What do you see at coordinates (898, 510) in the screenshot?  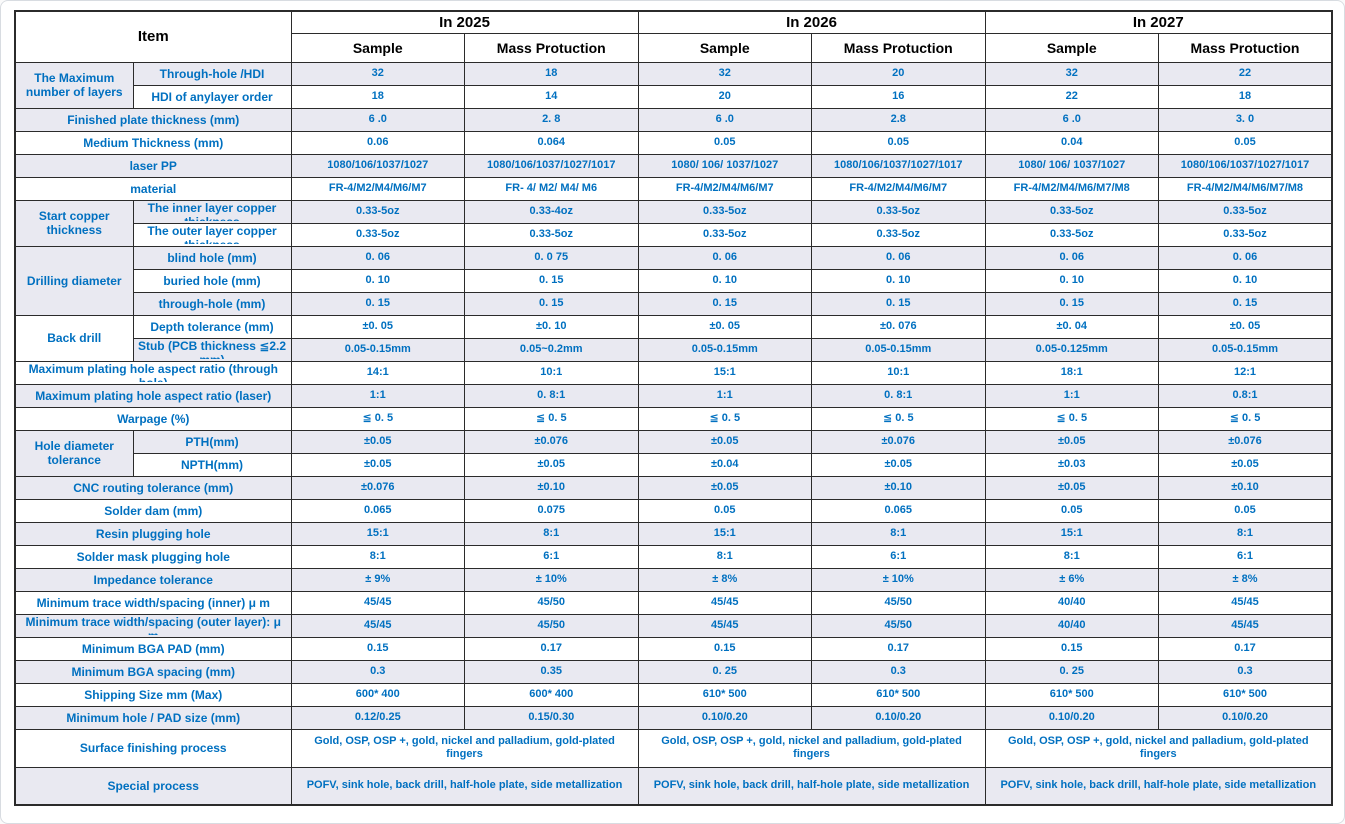 I see `value-cell: 0.065` at bounding box center [898, 510].